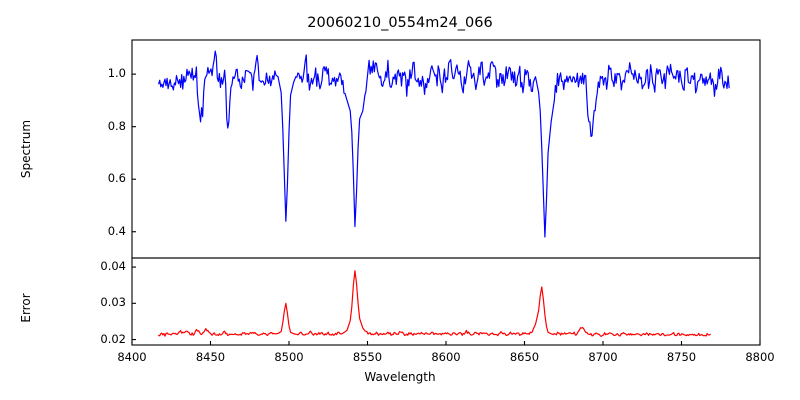 The width and height of the screenshot is (800, 400). Describe the element at coordinates (400, 23) in the screenshot. I see `figure-title: 20060210_0554m24_066` at that location.